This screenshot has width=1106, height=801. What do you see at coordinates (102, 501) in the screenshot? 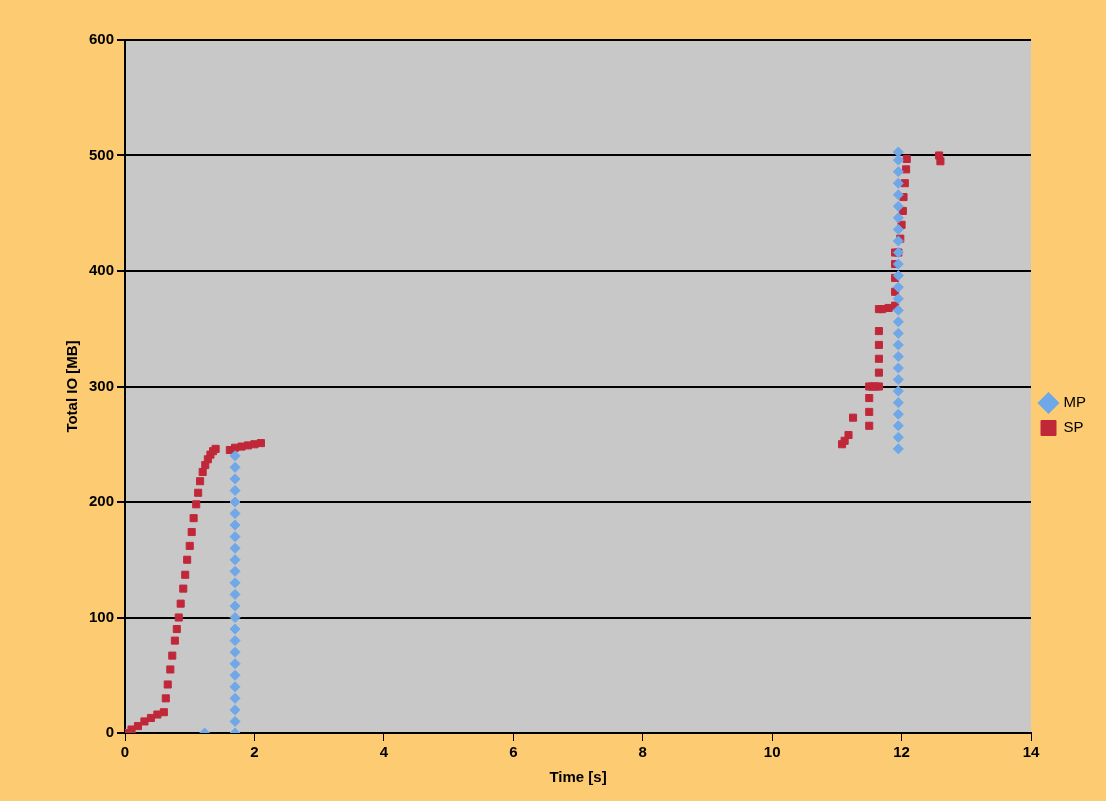
I see `y-tick-label: 200` at bounding box center [102, 501].